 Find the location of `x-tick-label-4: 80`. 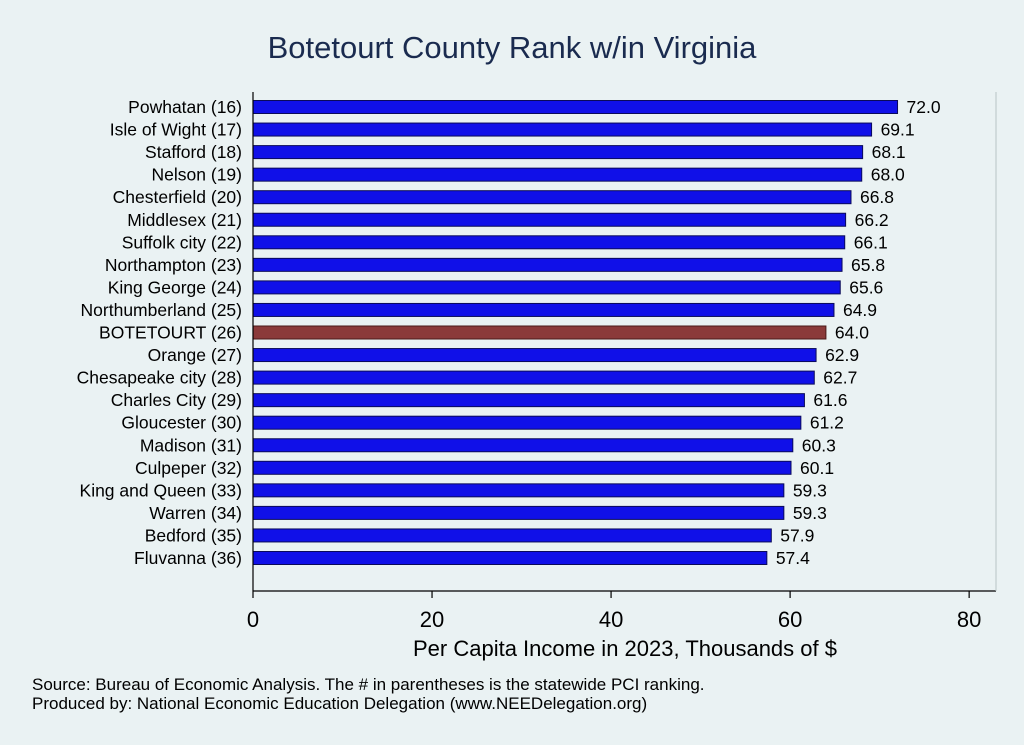

x-tick-label-4: 80 is located at coordinates (969, 619).